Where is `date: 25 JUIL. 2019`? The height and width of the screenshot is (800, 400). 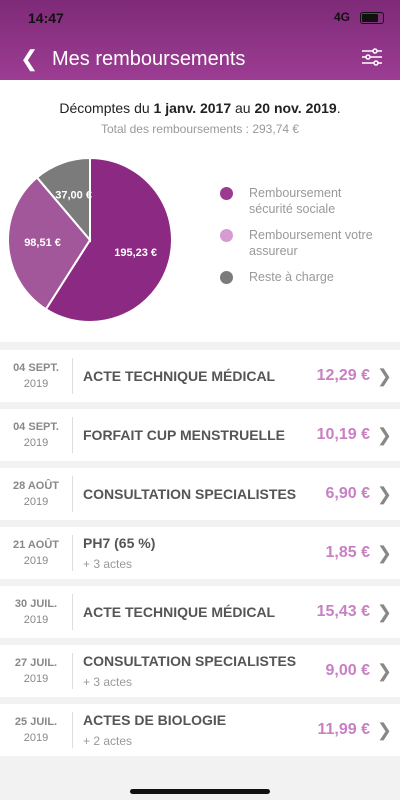
date: 25 JUIL. 2019 is located at coordinates (36, 730).